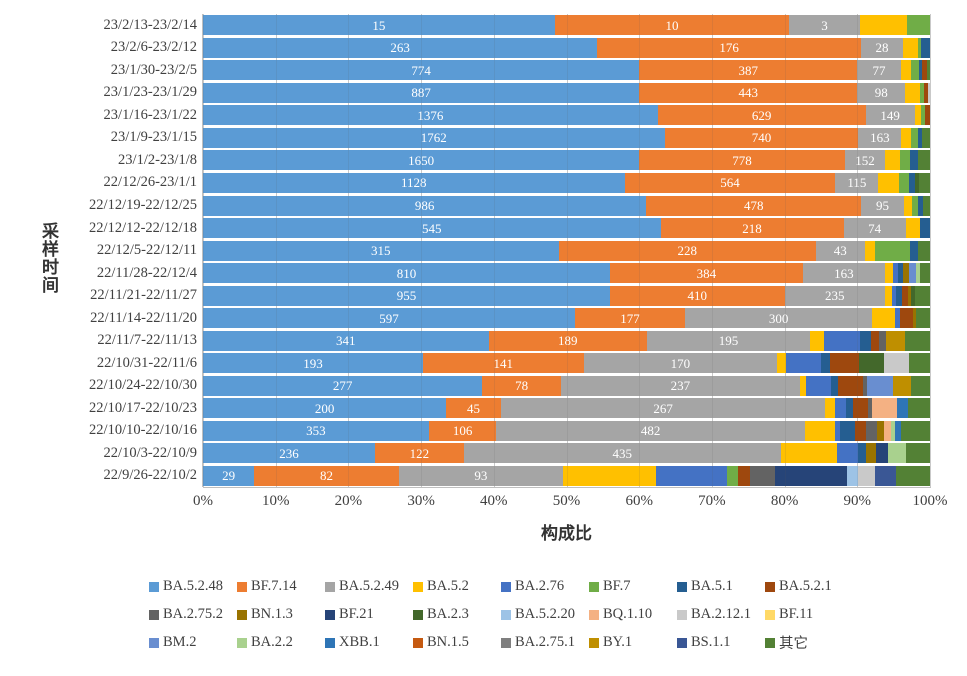  Describe the element at coordinates (389, 318) in the screenshot. I see `bar-segment-BA.5.2.48: 597` at that location.